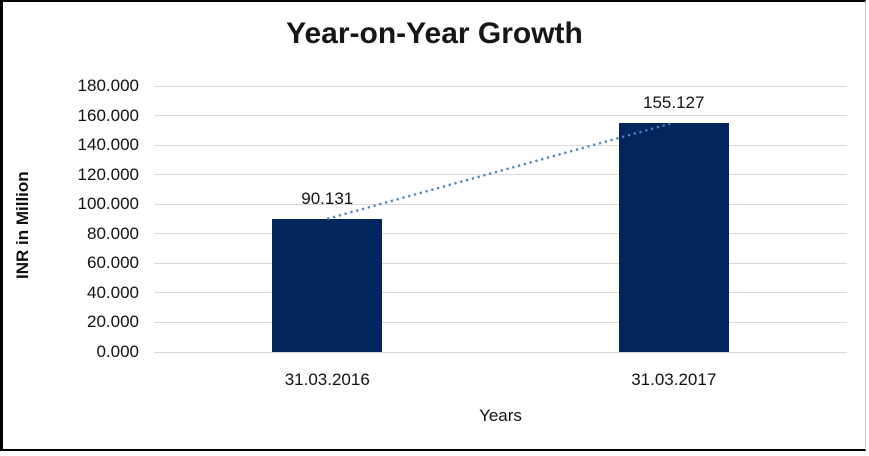  What do you see at coordinates (327, 285) in the screenshot?
I see `bar-31-03-2016` at bounding box center [327, 285].